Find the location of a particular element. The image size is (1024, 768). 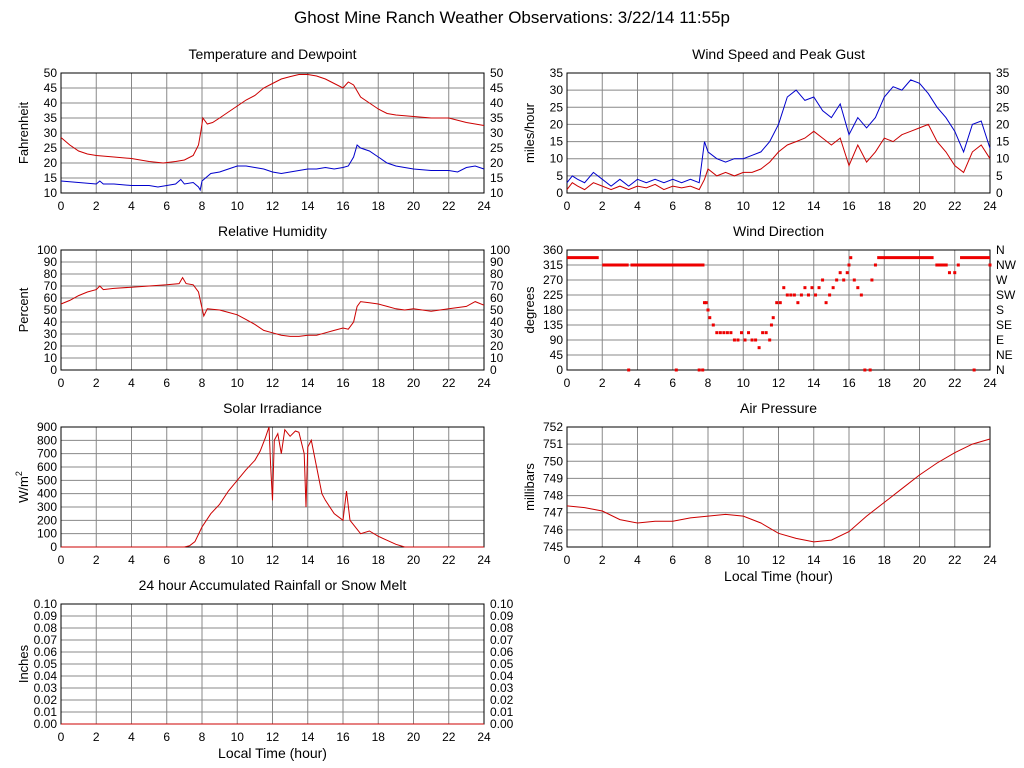

y-tick-label-right: 15 is located at coordinates (1003, 142).